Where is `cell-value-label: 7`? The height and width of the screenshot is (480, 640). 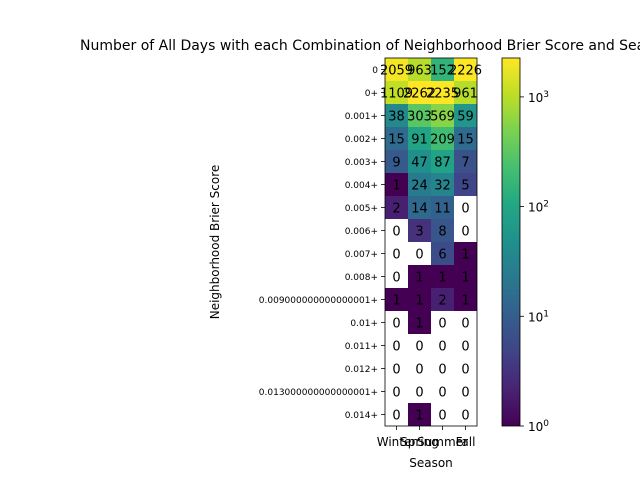
cell-value-label: 7 is located at coordinates (465, 163).